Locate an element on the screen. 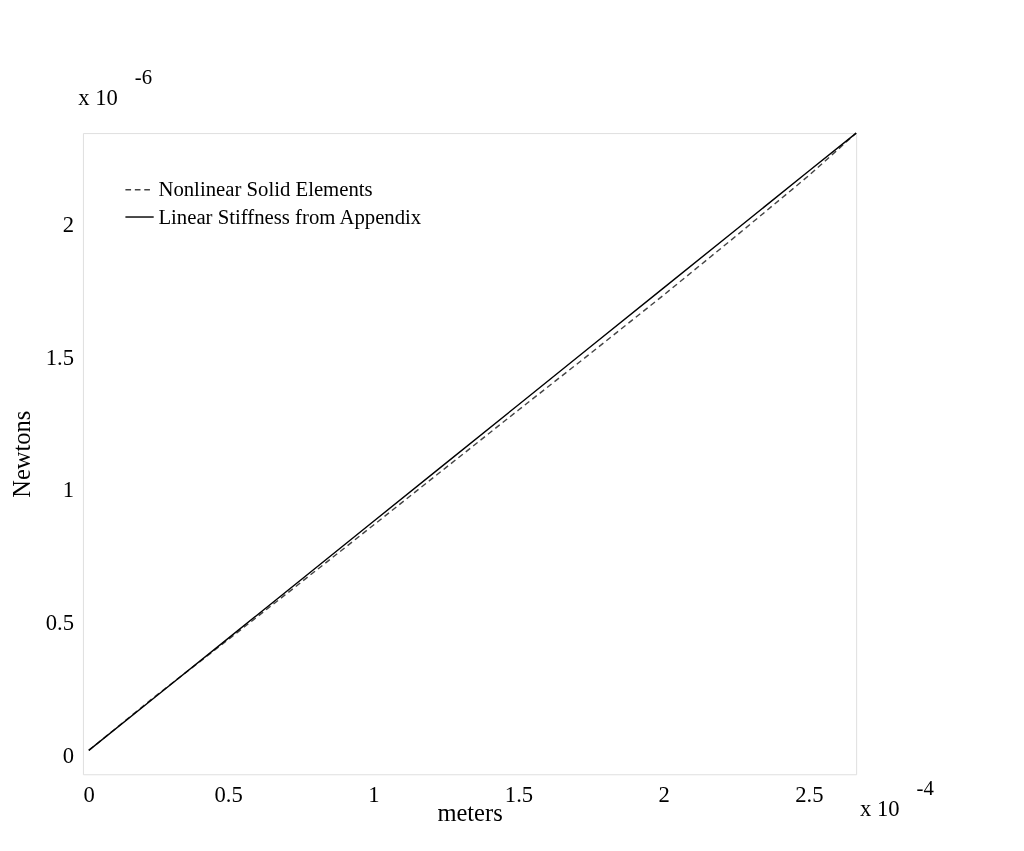 The image size is (1024, 851). x-tick-label: 2 is located at coordinates (664, 795).